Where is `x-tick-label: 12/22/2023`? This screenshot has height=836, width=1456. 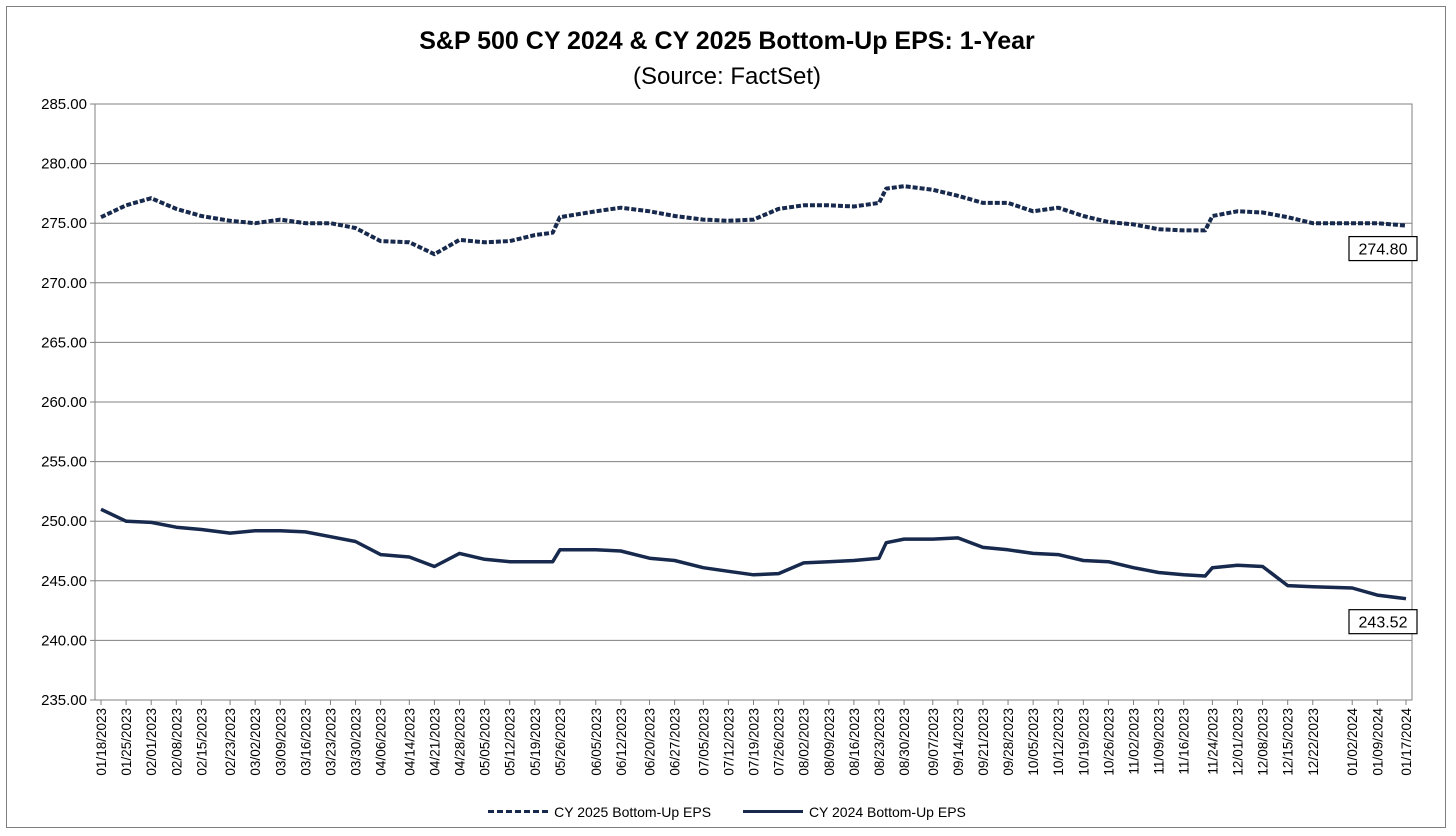
x-tick-label: 12/22/2023 is located at coordinates (1313, 742).